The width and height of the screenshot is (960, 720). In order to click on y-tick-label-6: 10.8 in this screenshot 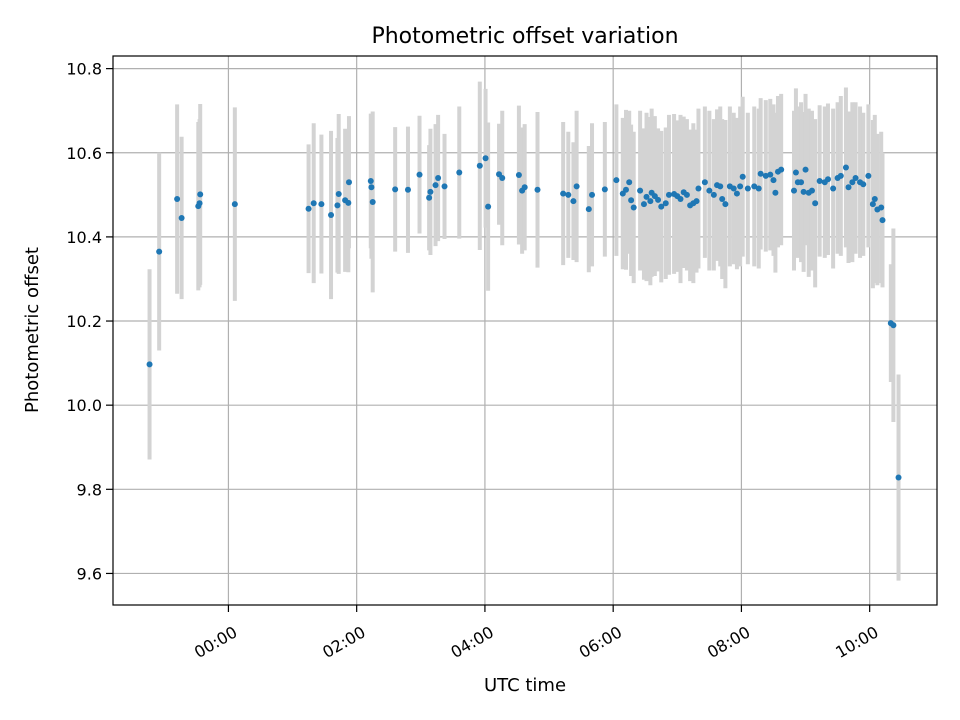, I will do `click(84, 69)`.